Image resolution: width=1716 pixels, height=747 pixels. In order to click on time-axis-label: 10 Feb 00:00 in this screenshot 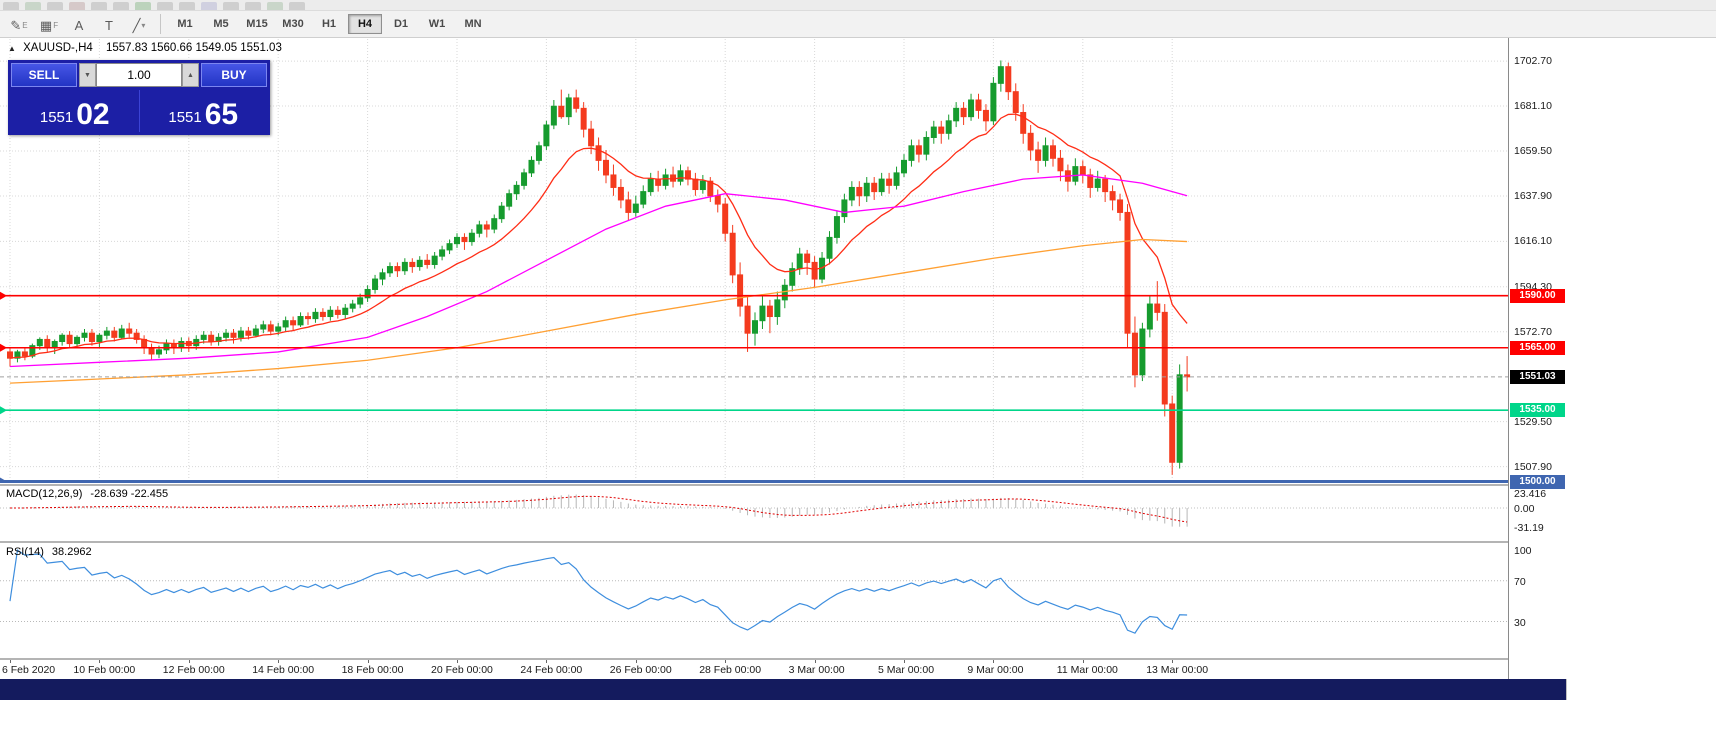, I will do `click(104, 670)`.